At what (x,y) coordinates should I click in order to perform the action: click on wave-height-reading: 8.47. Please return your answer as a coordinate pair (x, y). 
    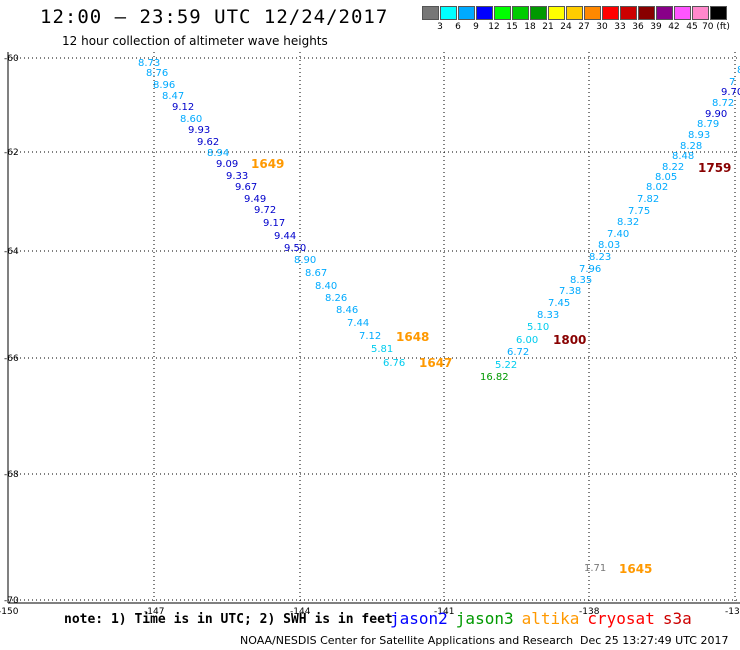
    Looking at the image, I should click on (173, 96).